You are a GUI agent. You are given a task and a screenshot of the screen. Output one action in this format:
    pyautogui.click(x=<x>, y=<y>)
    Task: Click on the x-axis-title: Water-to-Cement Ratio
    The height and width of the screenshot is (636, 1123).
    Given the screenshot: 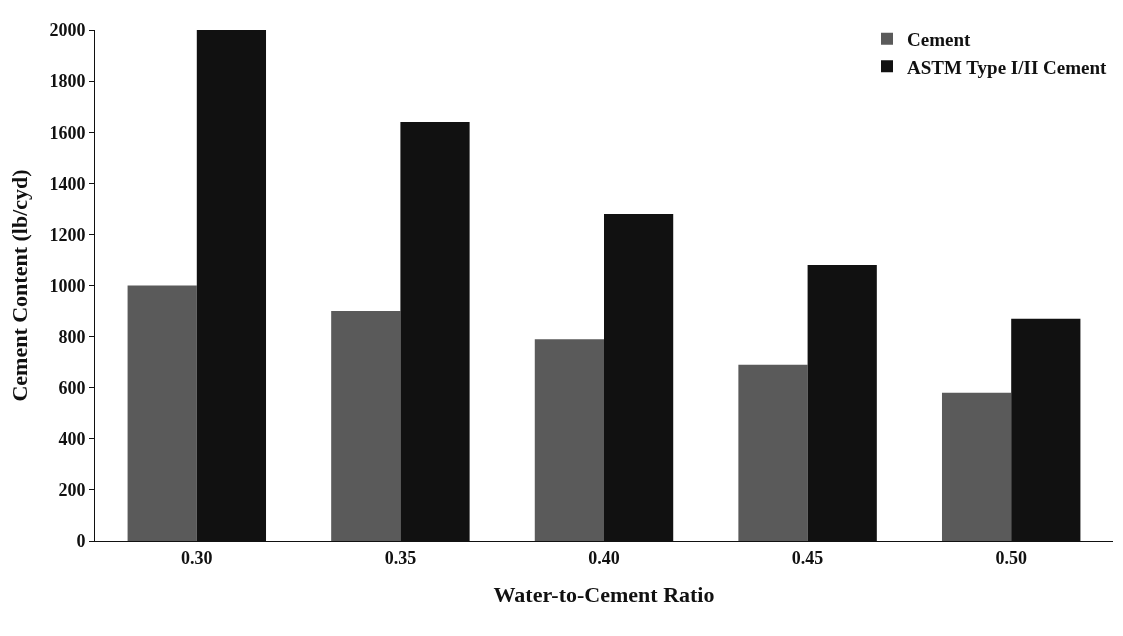 What is the action you would take?
    pyautogui.click(x=604, y=595)
    